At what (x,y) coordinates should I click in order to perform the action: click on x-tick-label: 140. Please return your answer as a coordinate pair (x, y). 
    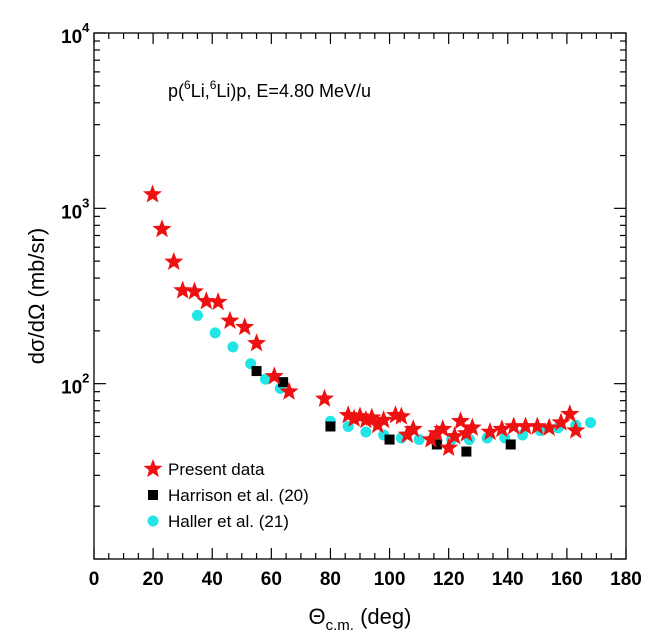
    Looking at the image, I should click on (508, 579).